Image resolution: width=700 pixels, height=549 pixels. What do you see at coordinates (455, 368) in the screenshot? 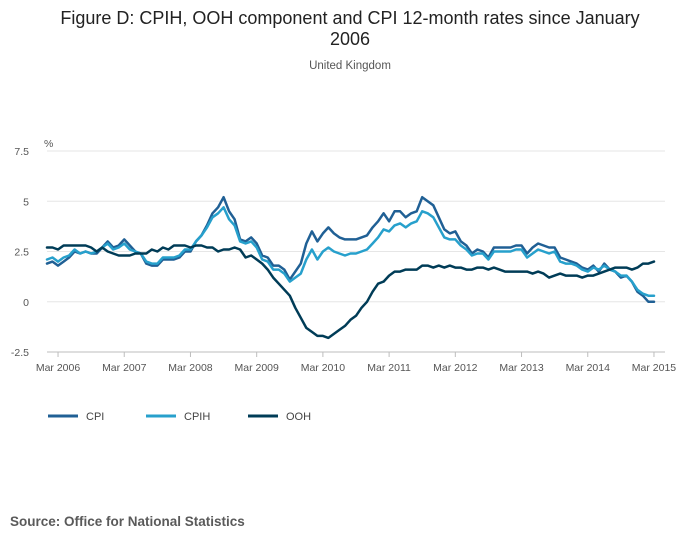
I see `x-tick-label: Mar 2012` at bounding box center [455, 368].